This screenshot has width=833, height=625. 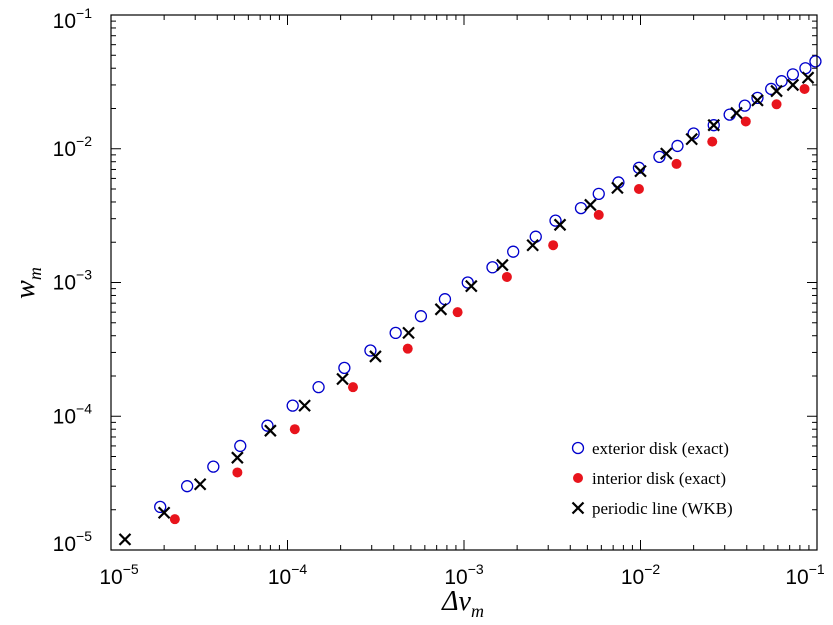 I want to click on y-tick-label: 10⁻⁵, so click(x=73, y=542).